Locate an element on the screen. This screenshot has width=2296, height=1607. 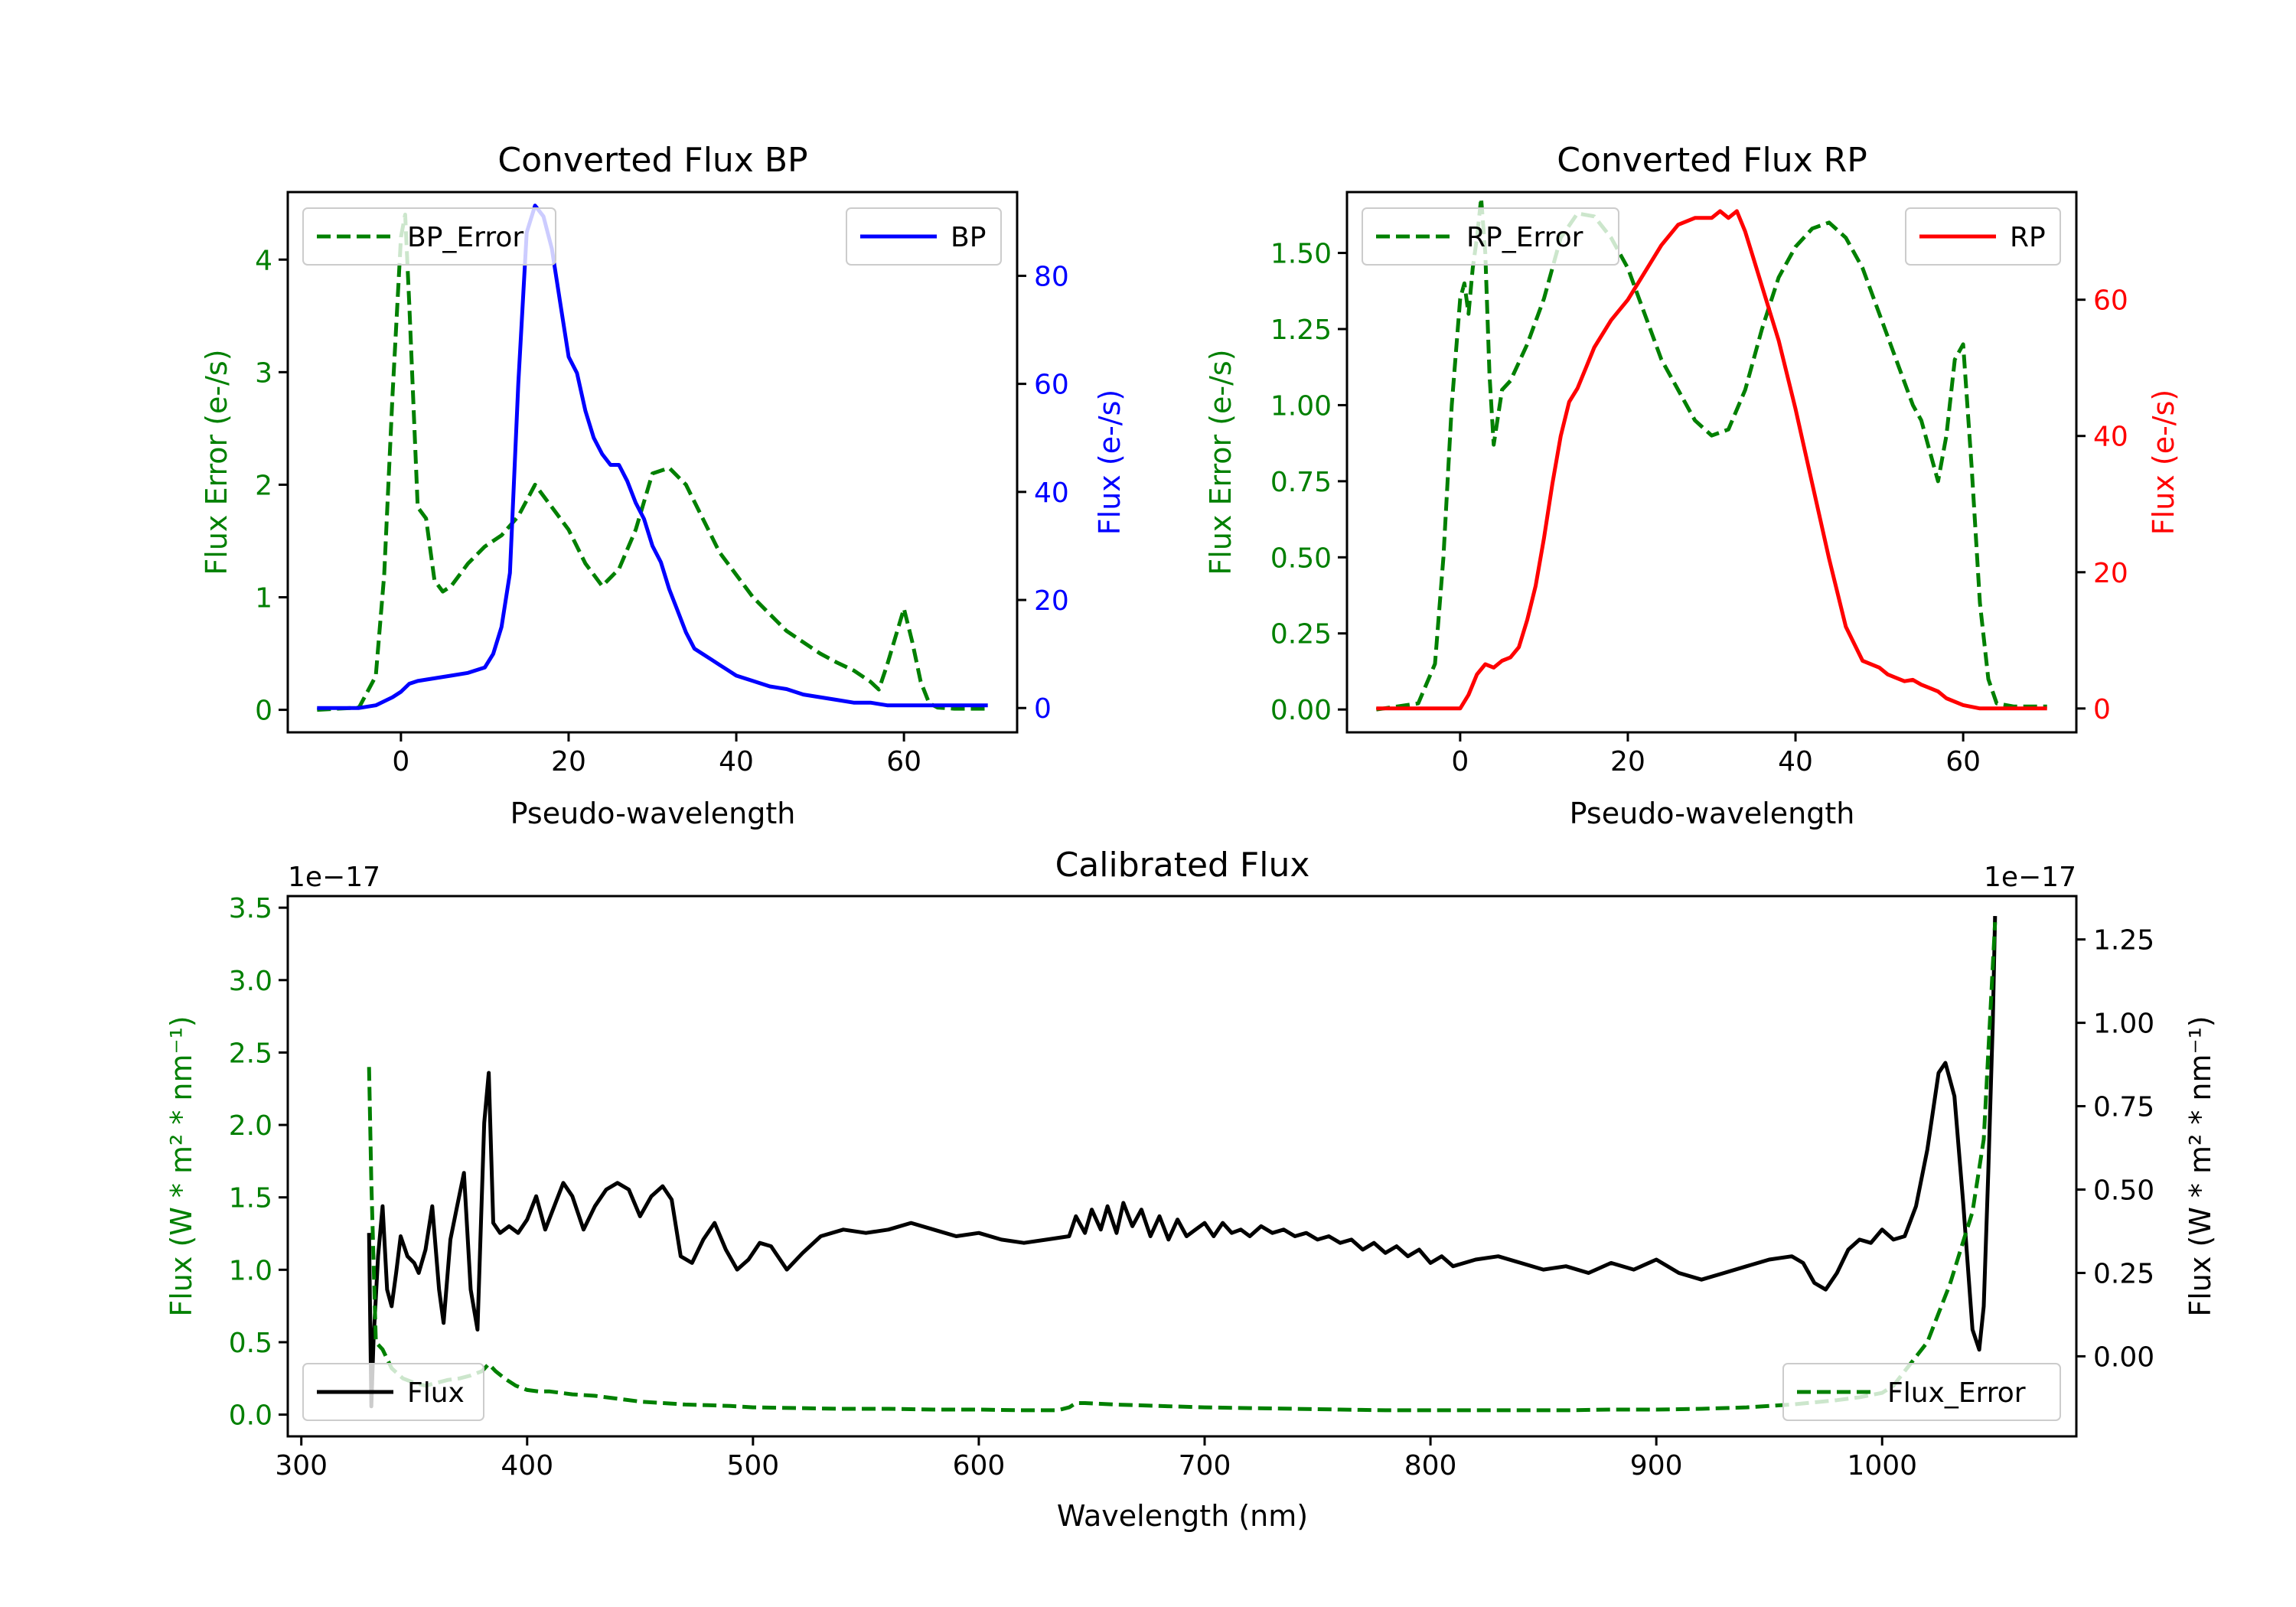
legend-label-flux: Flux is located at coordinates (436, 1393).